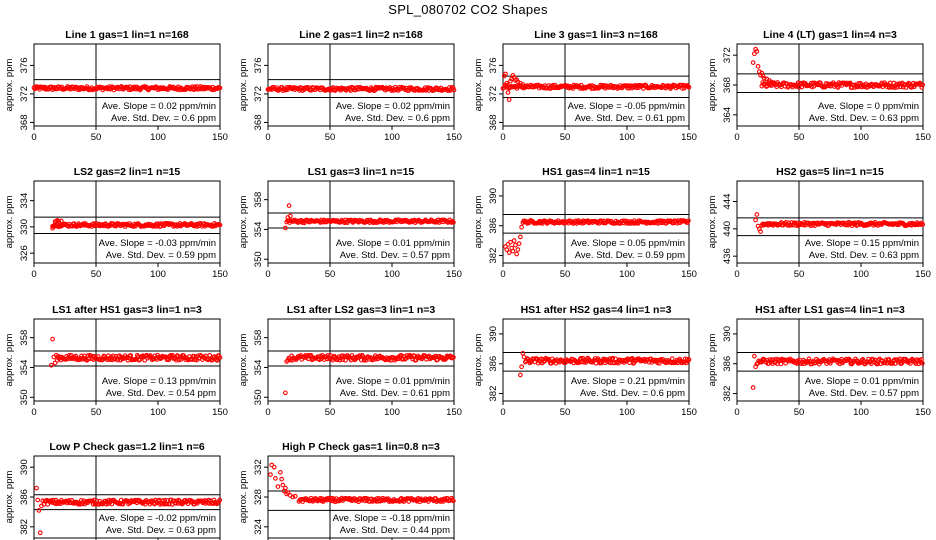 The image size is (936, 540). I want to click on std-dev-annotation: Ave. Std. Dev. = 0.59 ppm, so click(161, 255).